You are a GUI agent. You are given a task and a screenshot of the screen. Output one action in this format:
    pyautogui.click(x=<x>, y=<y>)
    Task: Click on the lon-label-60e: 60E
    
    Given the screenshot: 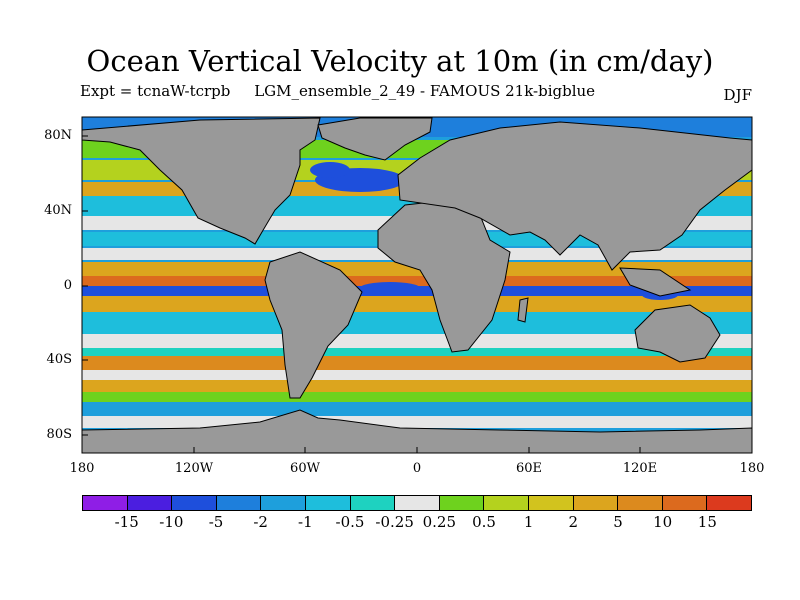 What is the action you would take?
    pyautogui.click(x=529, y=468)
    